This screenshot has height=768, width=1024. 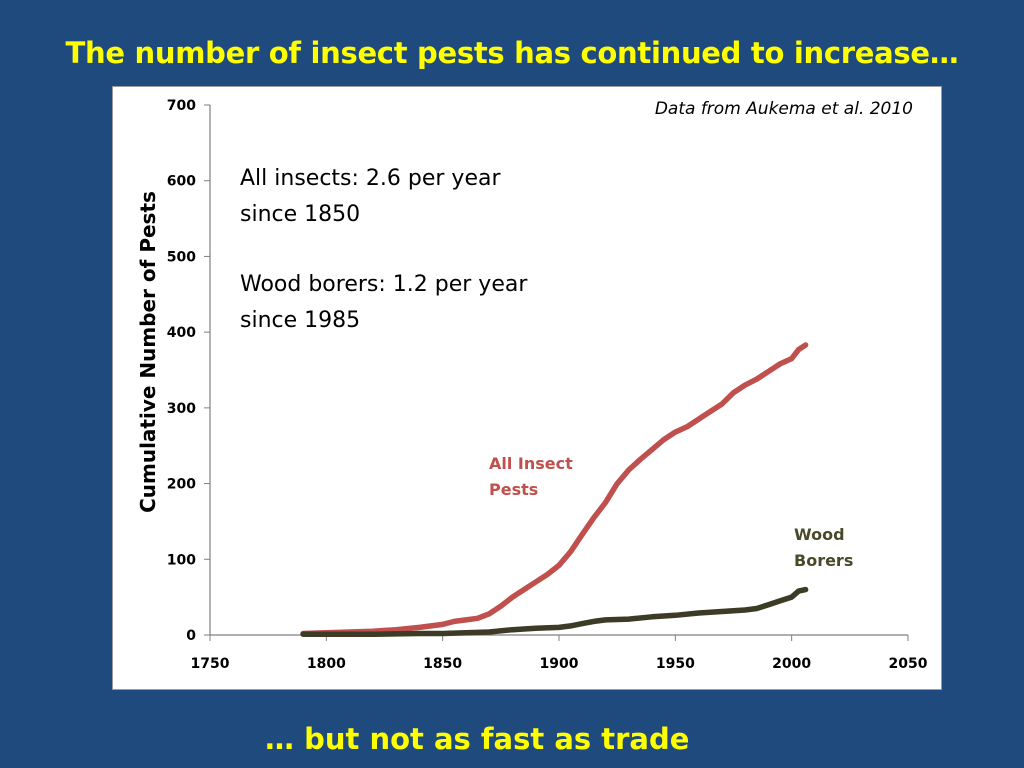 What do you see at coordinates (784, 109) in the screenshot?
I see `source-annotation: Data from Aukema et al. 2010` at bounding box center [784, 109].